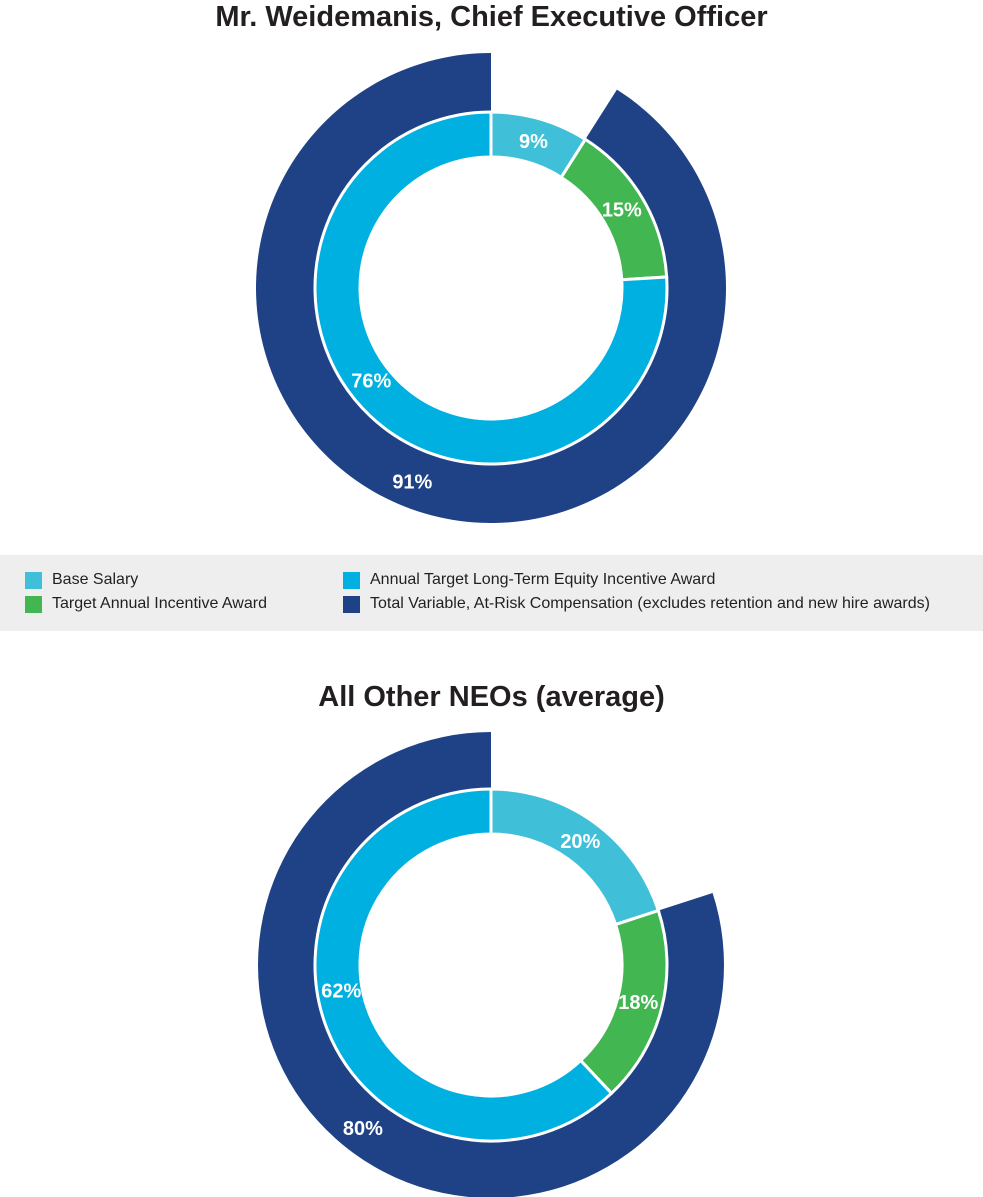 The width and height of the screenshot is (983, 1197). I want to click on ceo-chart-title: Mr. Weidemanis, Chief Executive Officer, so click(491, 17).